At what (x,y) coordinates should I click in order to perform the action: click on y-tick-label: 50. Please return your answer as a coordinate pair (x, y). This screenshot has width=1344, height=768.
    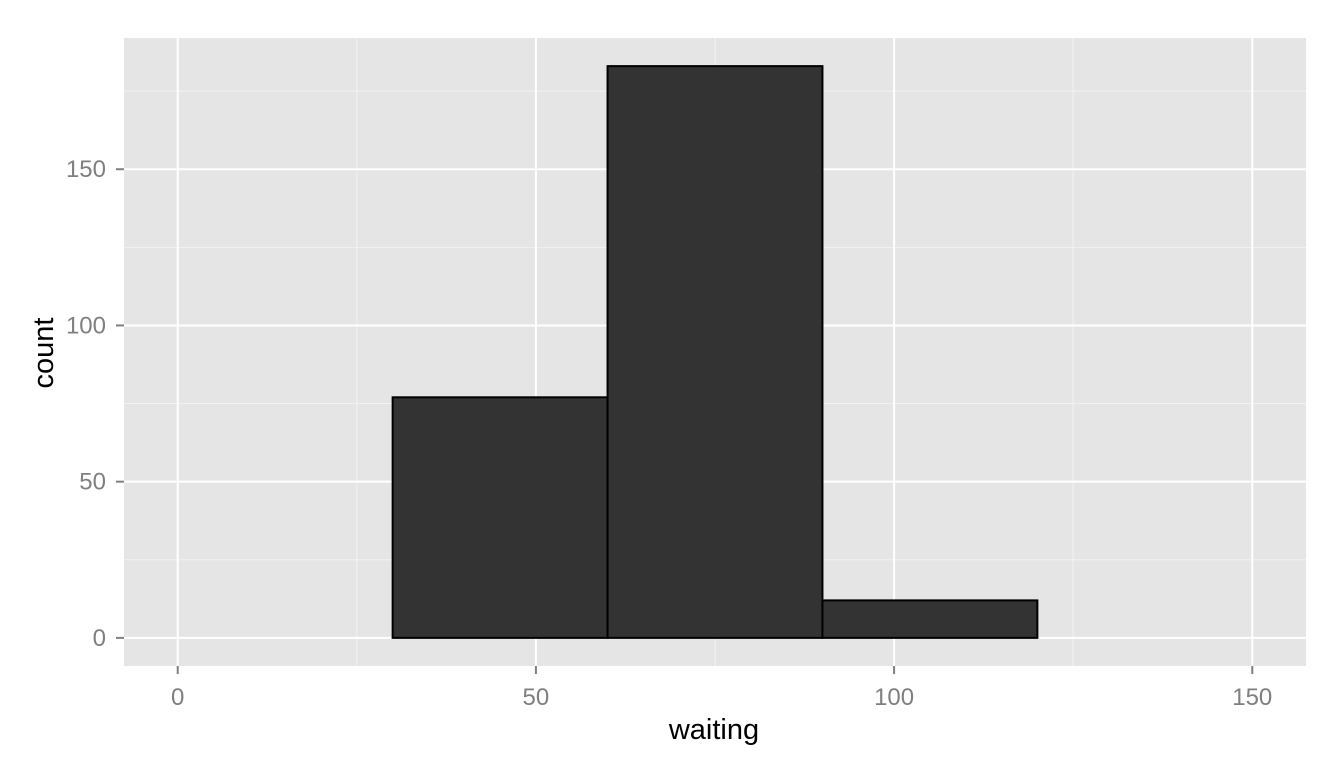
    Looking at the image, I should click on (92, 482).